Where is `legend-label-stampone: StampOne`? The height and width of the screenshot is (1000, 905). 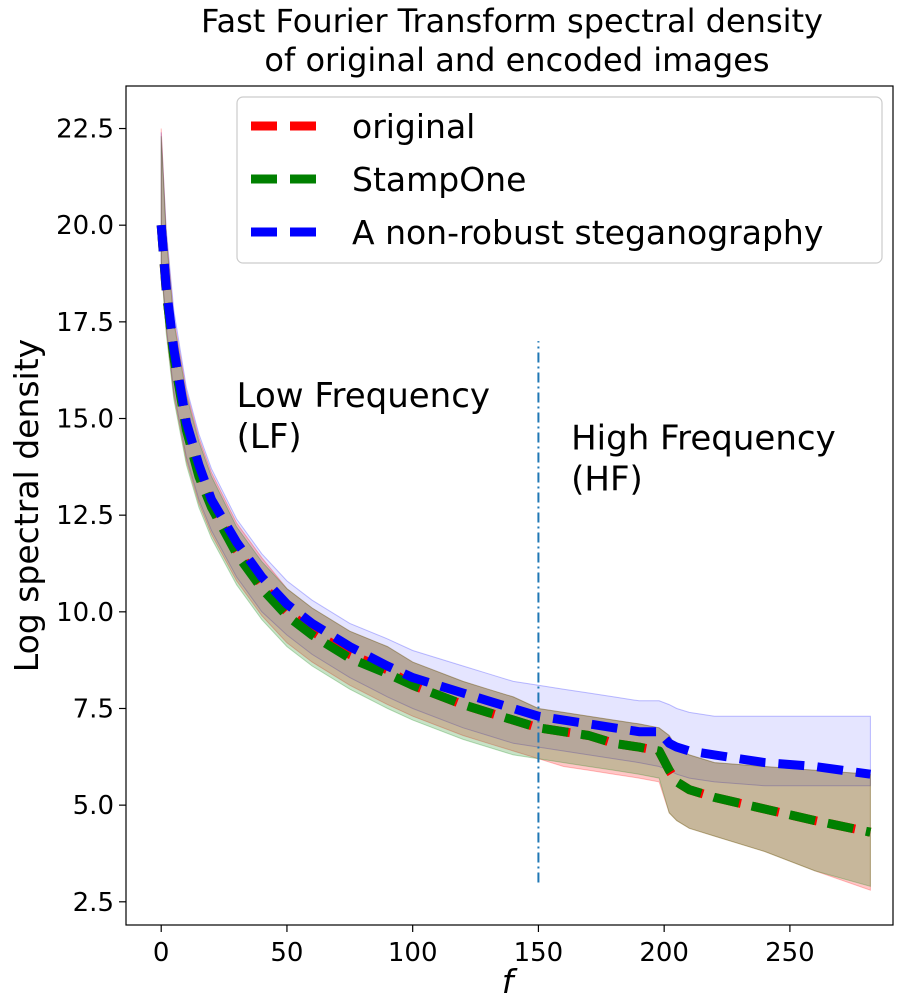
legend-label-stampone: StampOne is located at coordinates (439, 179).